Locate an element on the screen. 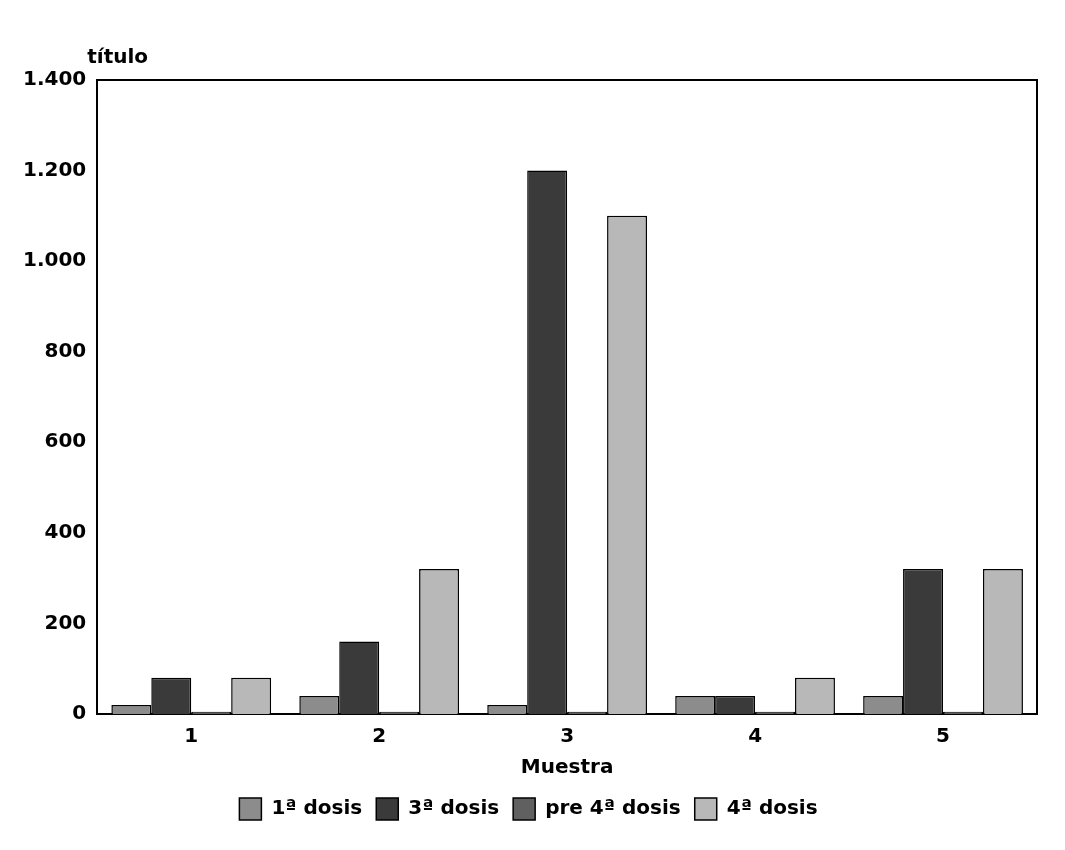 Image resolution: width=1065 pixels, height=850 pixels. y-tick-label: 1.200 is located at coordinates (55, 168).